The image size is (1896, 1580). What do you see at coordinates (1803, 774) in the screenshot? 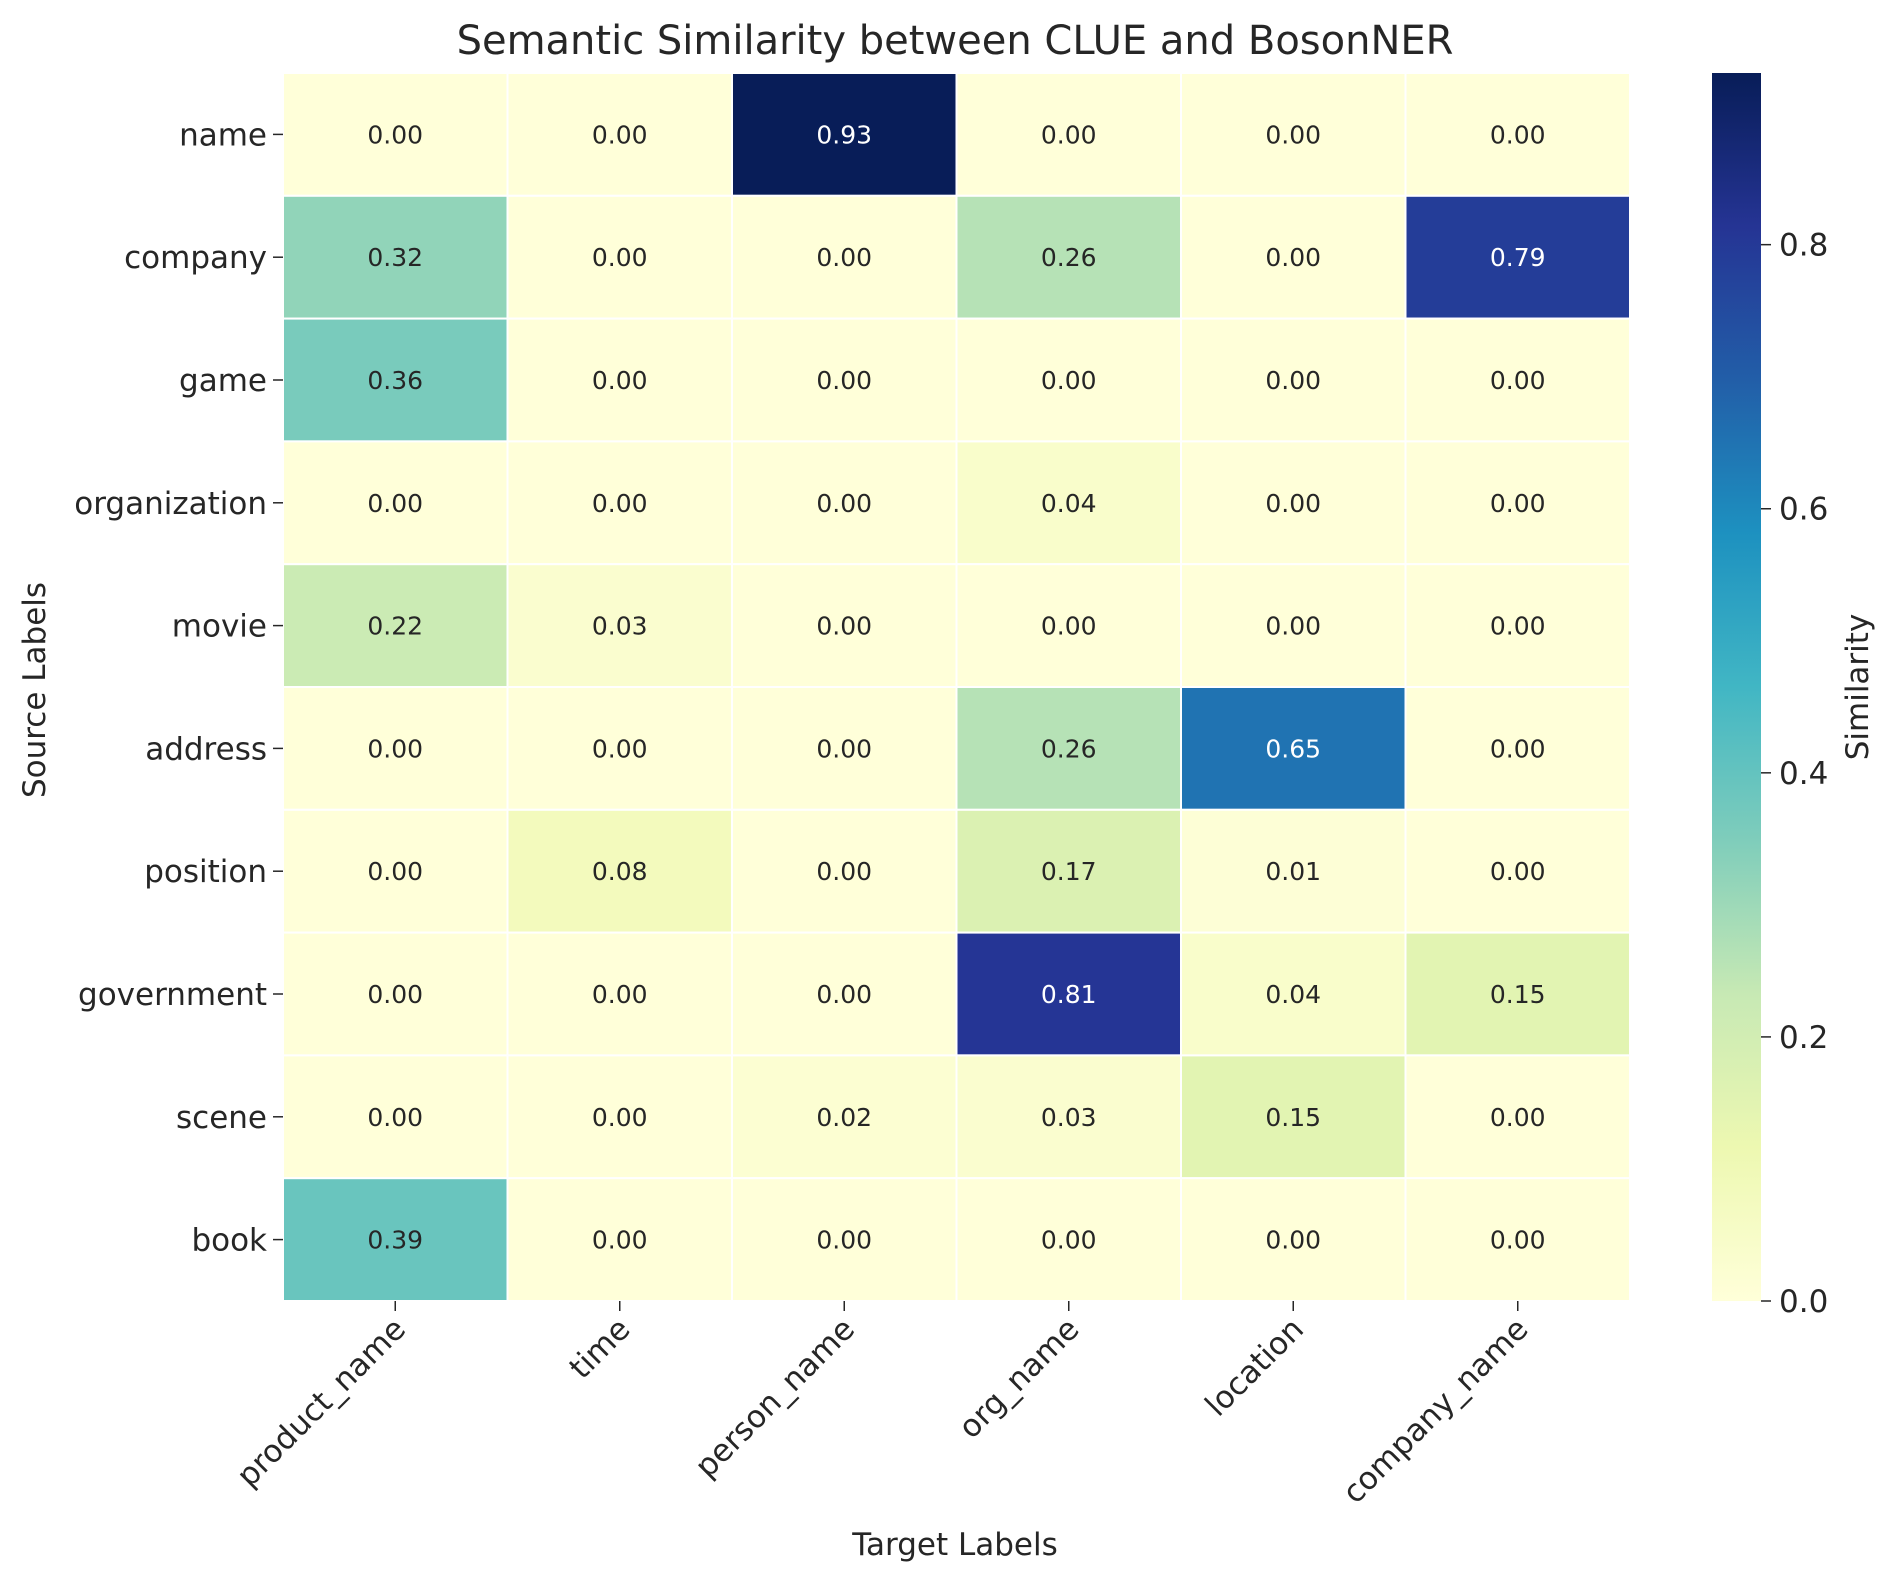
I see `colorbar-tick-label: 0.4` at bounding box center [1803, 774].